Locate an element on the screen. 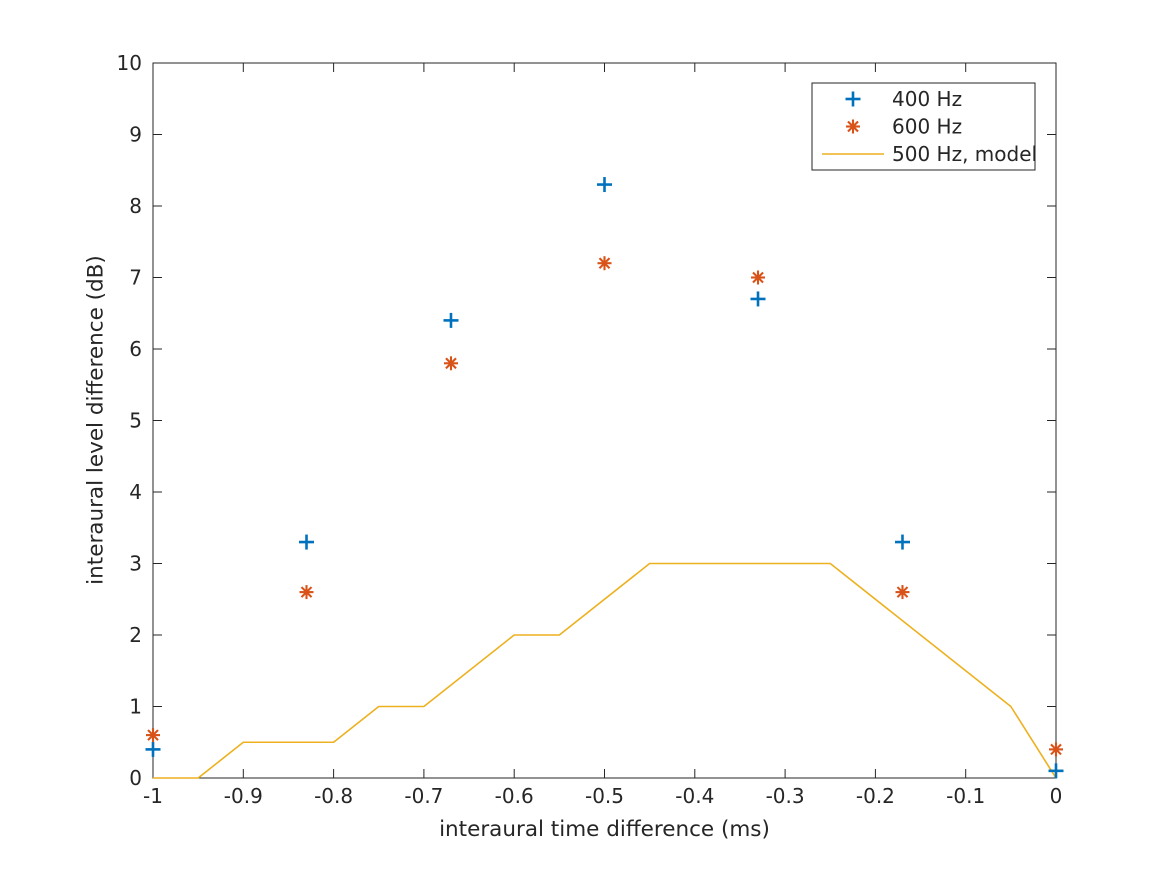 The height and width of the screenshot is (875, 1167). y-tick-label: 0 is located at coordinates (135, 778).